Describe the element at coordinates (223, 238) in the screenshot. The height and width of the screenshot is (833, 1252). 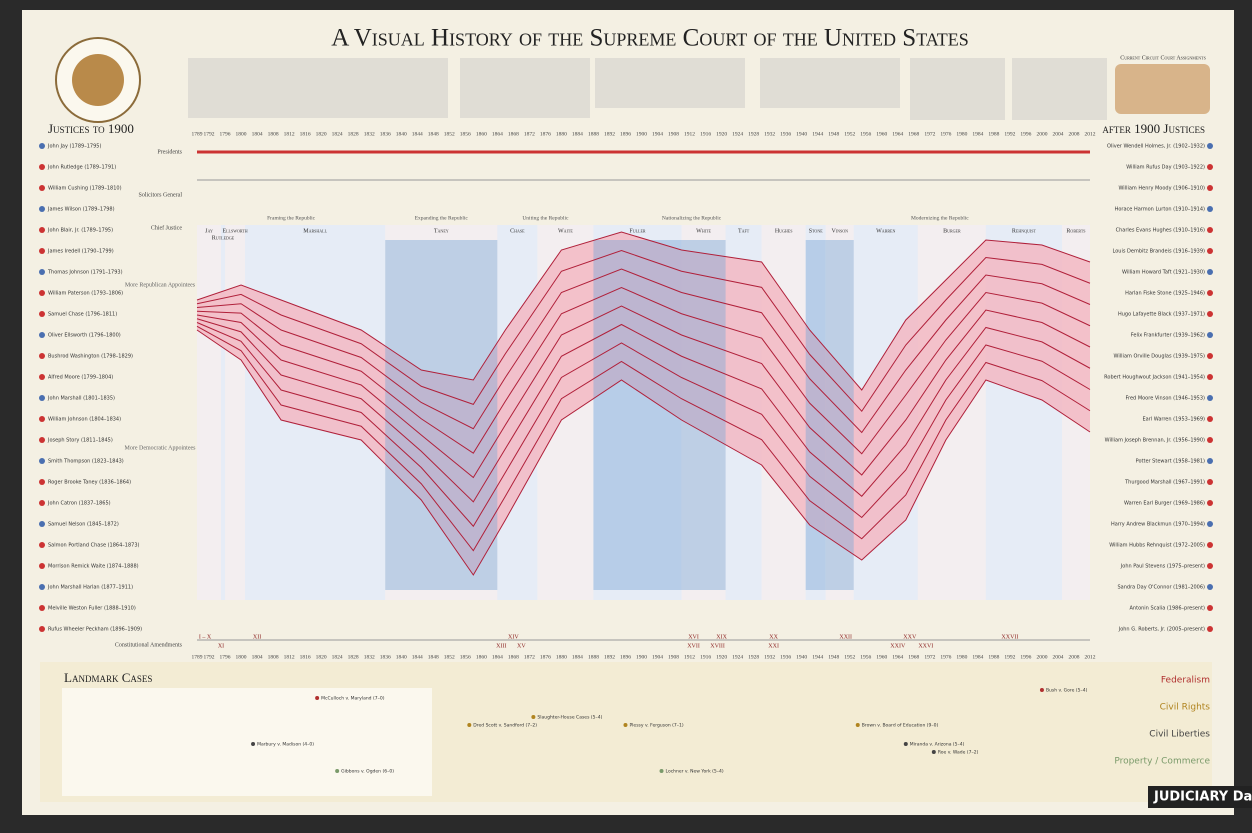
I see `chief-justice-label: Rutledge` at that location.